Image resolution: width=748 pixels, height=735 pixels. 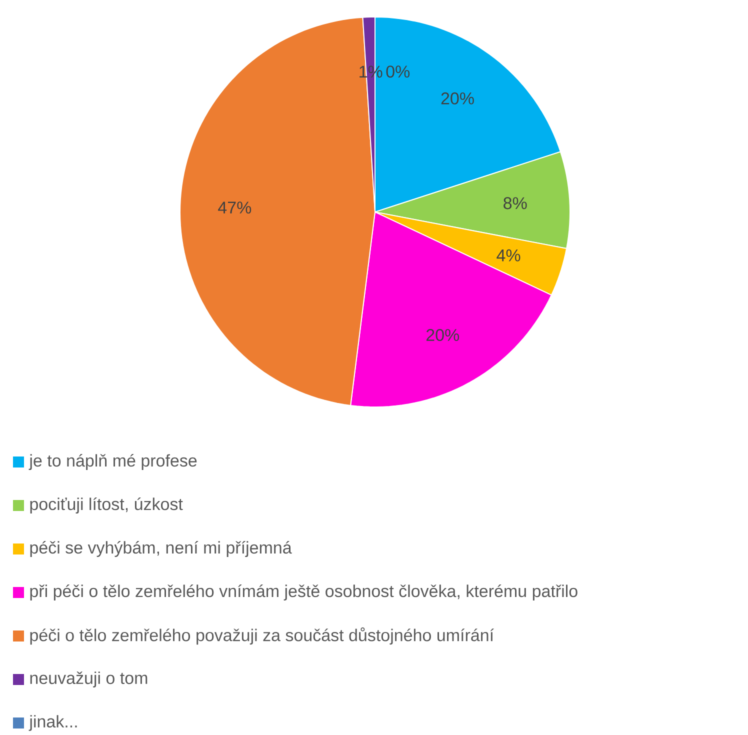 What do you see at coordinates (161, 549) in the screenshot?
I see `legend-label: péči se vyhýbám, není mi příjemná` at bounding box center [161, 549].